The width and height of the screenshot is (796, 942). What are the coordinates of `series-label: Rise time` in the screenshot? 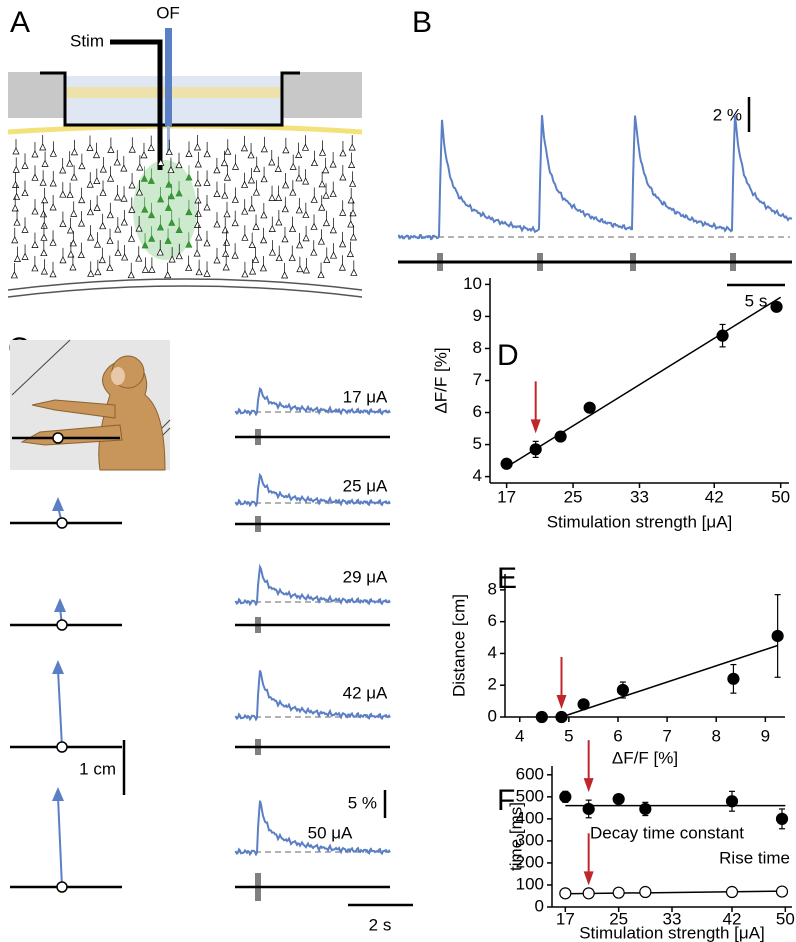 It's located at (754, 857).